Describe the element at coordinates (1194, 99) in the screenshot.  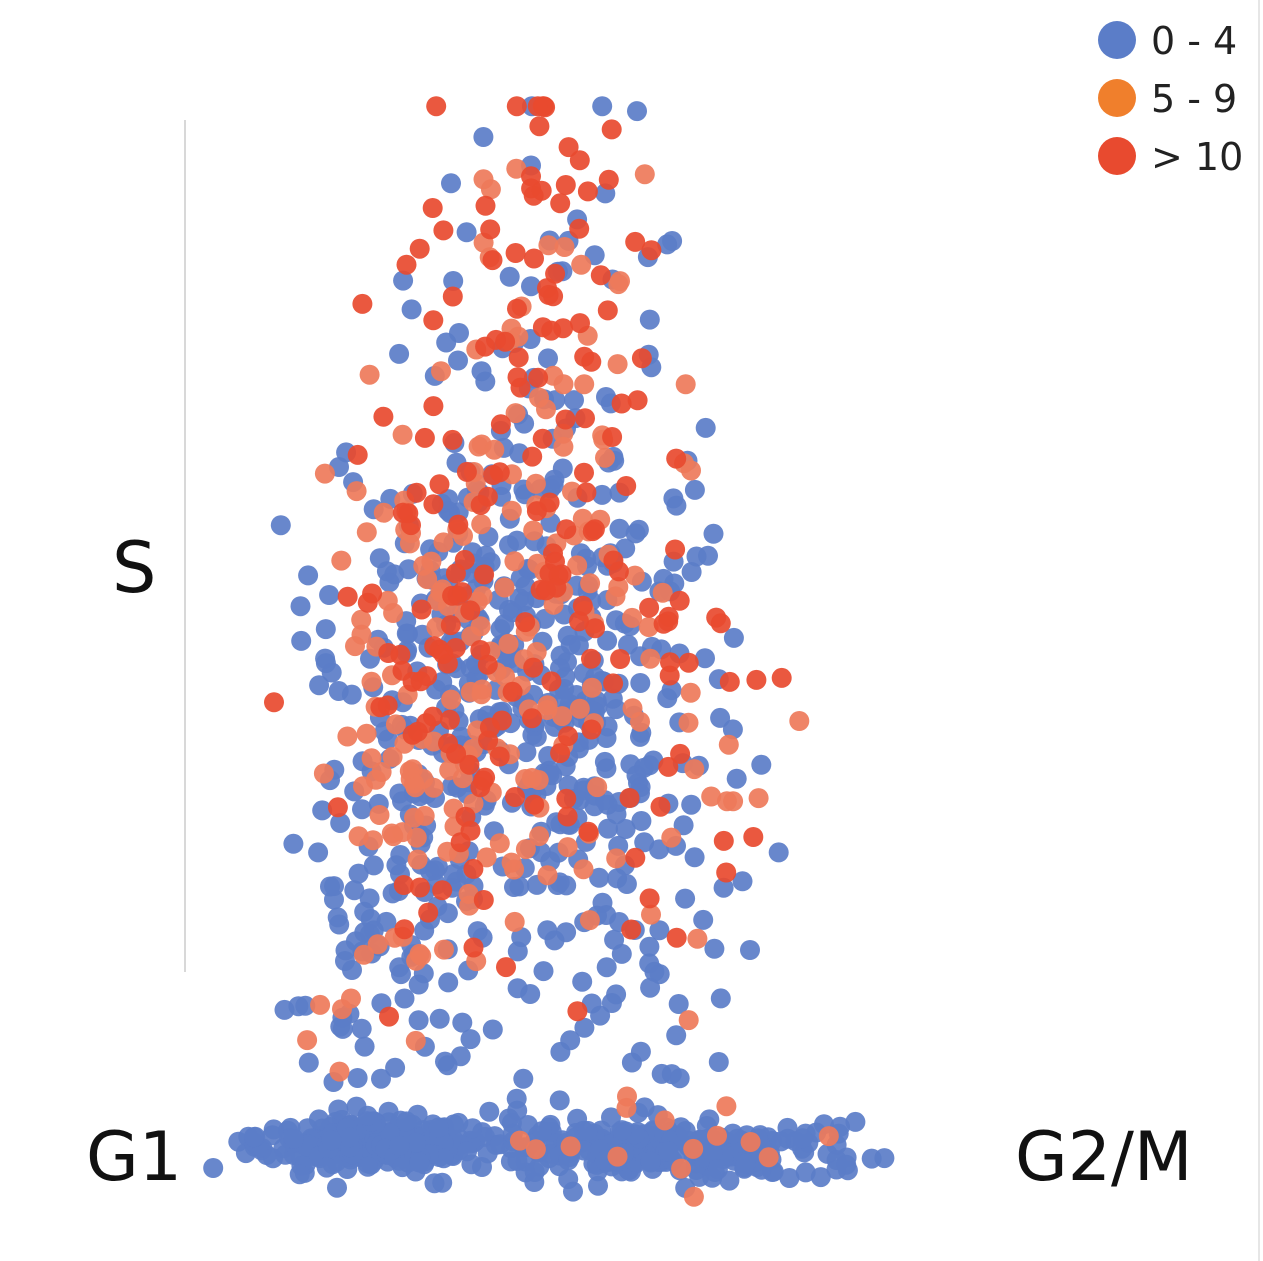
I see `legend-label-5-9: 5 - 9` at that location.